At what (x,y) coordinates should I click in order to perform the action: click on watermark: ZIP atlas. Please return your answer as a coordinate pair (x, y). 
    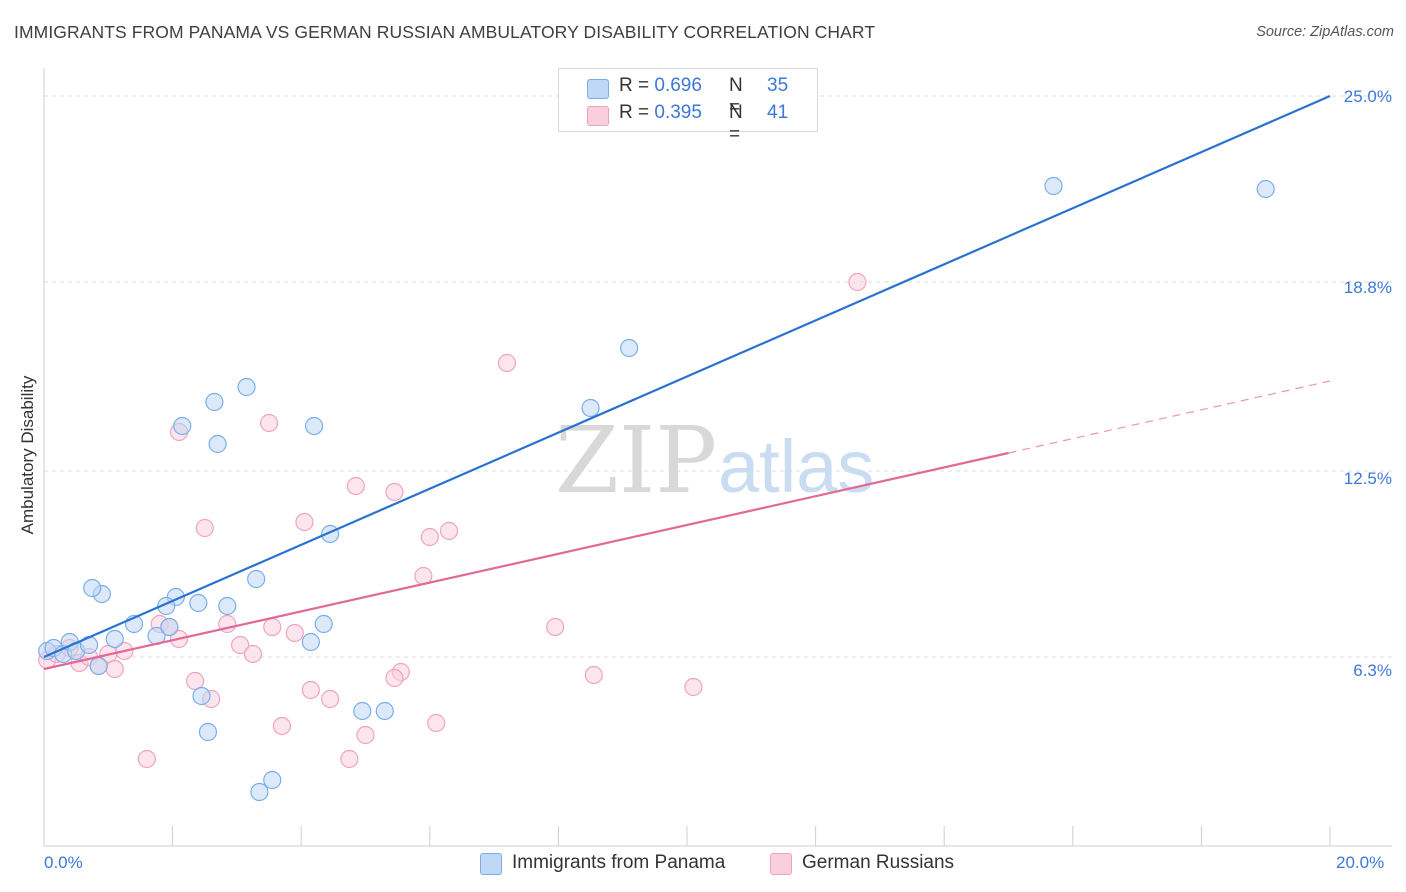
    Looking at the image, I should click on (714, 460).